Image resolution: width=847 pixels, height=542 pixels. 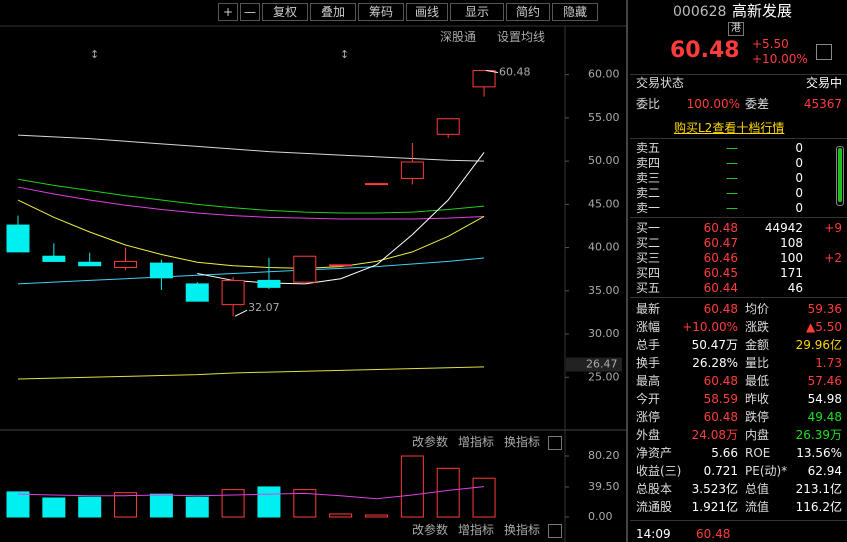 What do you see at coordinates (604, 455) in the screenshot?
I see `y-tick-label: 80.20` at bounding box center [604, 455].